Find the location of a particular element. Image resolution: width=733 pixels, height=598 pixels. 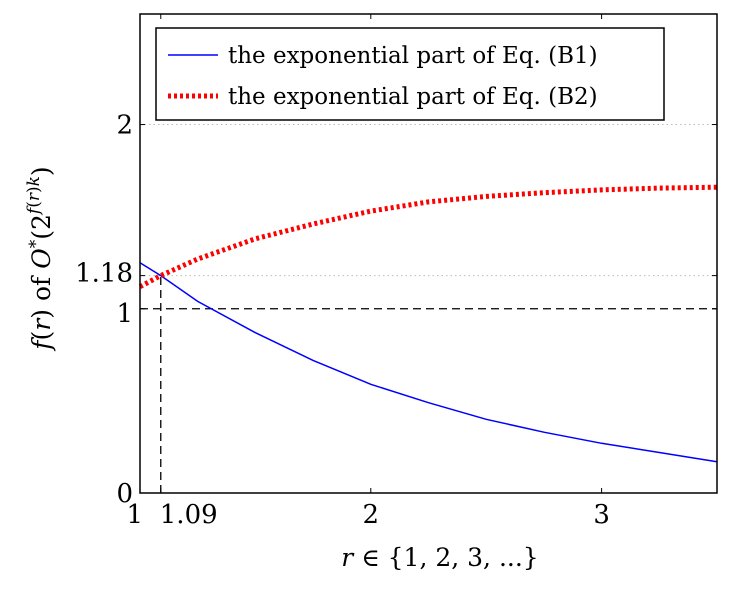

y-tick-label: 1.18 is located at coordinates (104, 274).